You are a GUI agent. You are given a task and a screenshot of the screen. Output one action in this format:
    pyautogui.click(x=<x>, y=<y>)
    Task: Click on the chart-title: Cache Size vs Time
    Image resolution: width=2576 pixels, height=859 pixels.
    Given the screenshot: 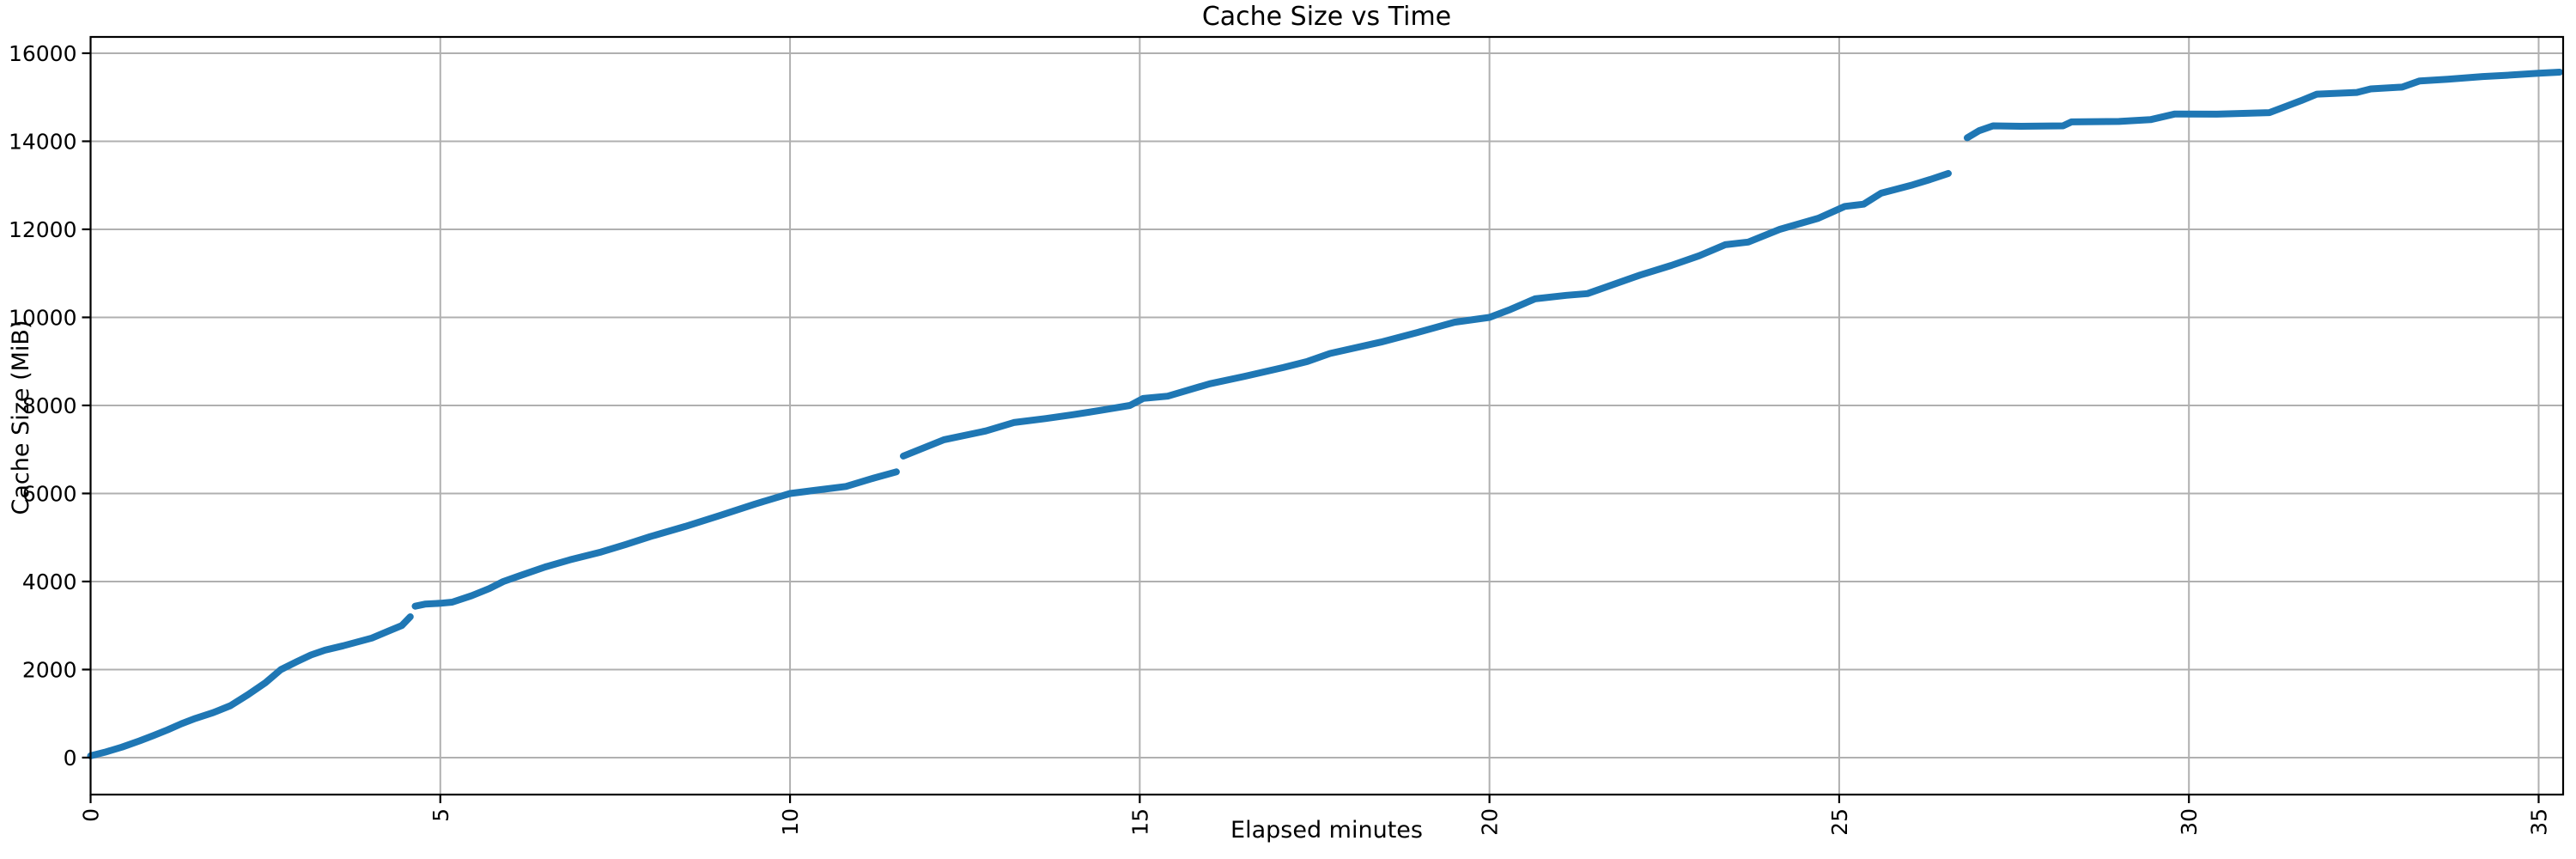 What is the action you would take?
    pyautogui.click(x=1327, y=17)
    